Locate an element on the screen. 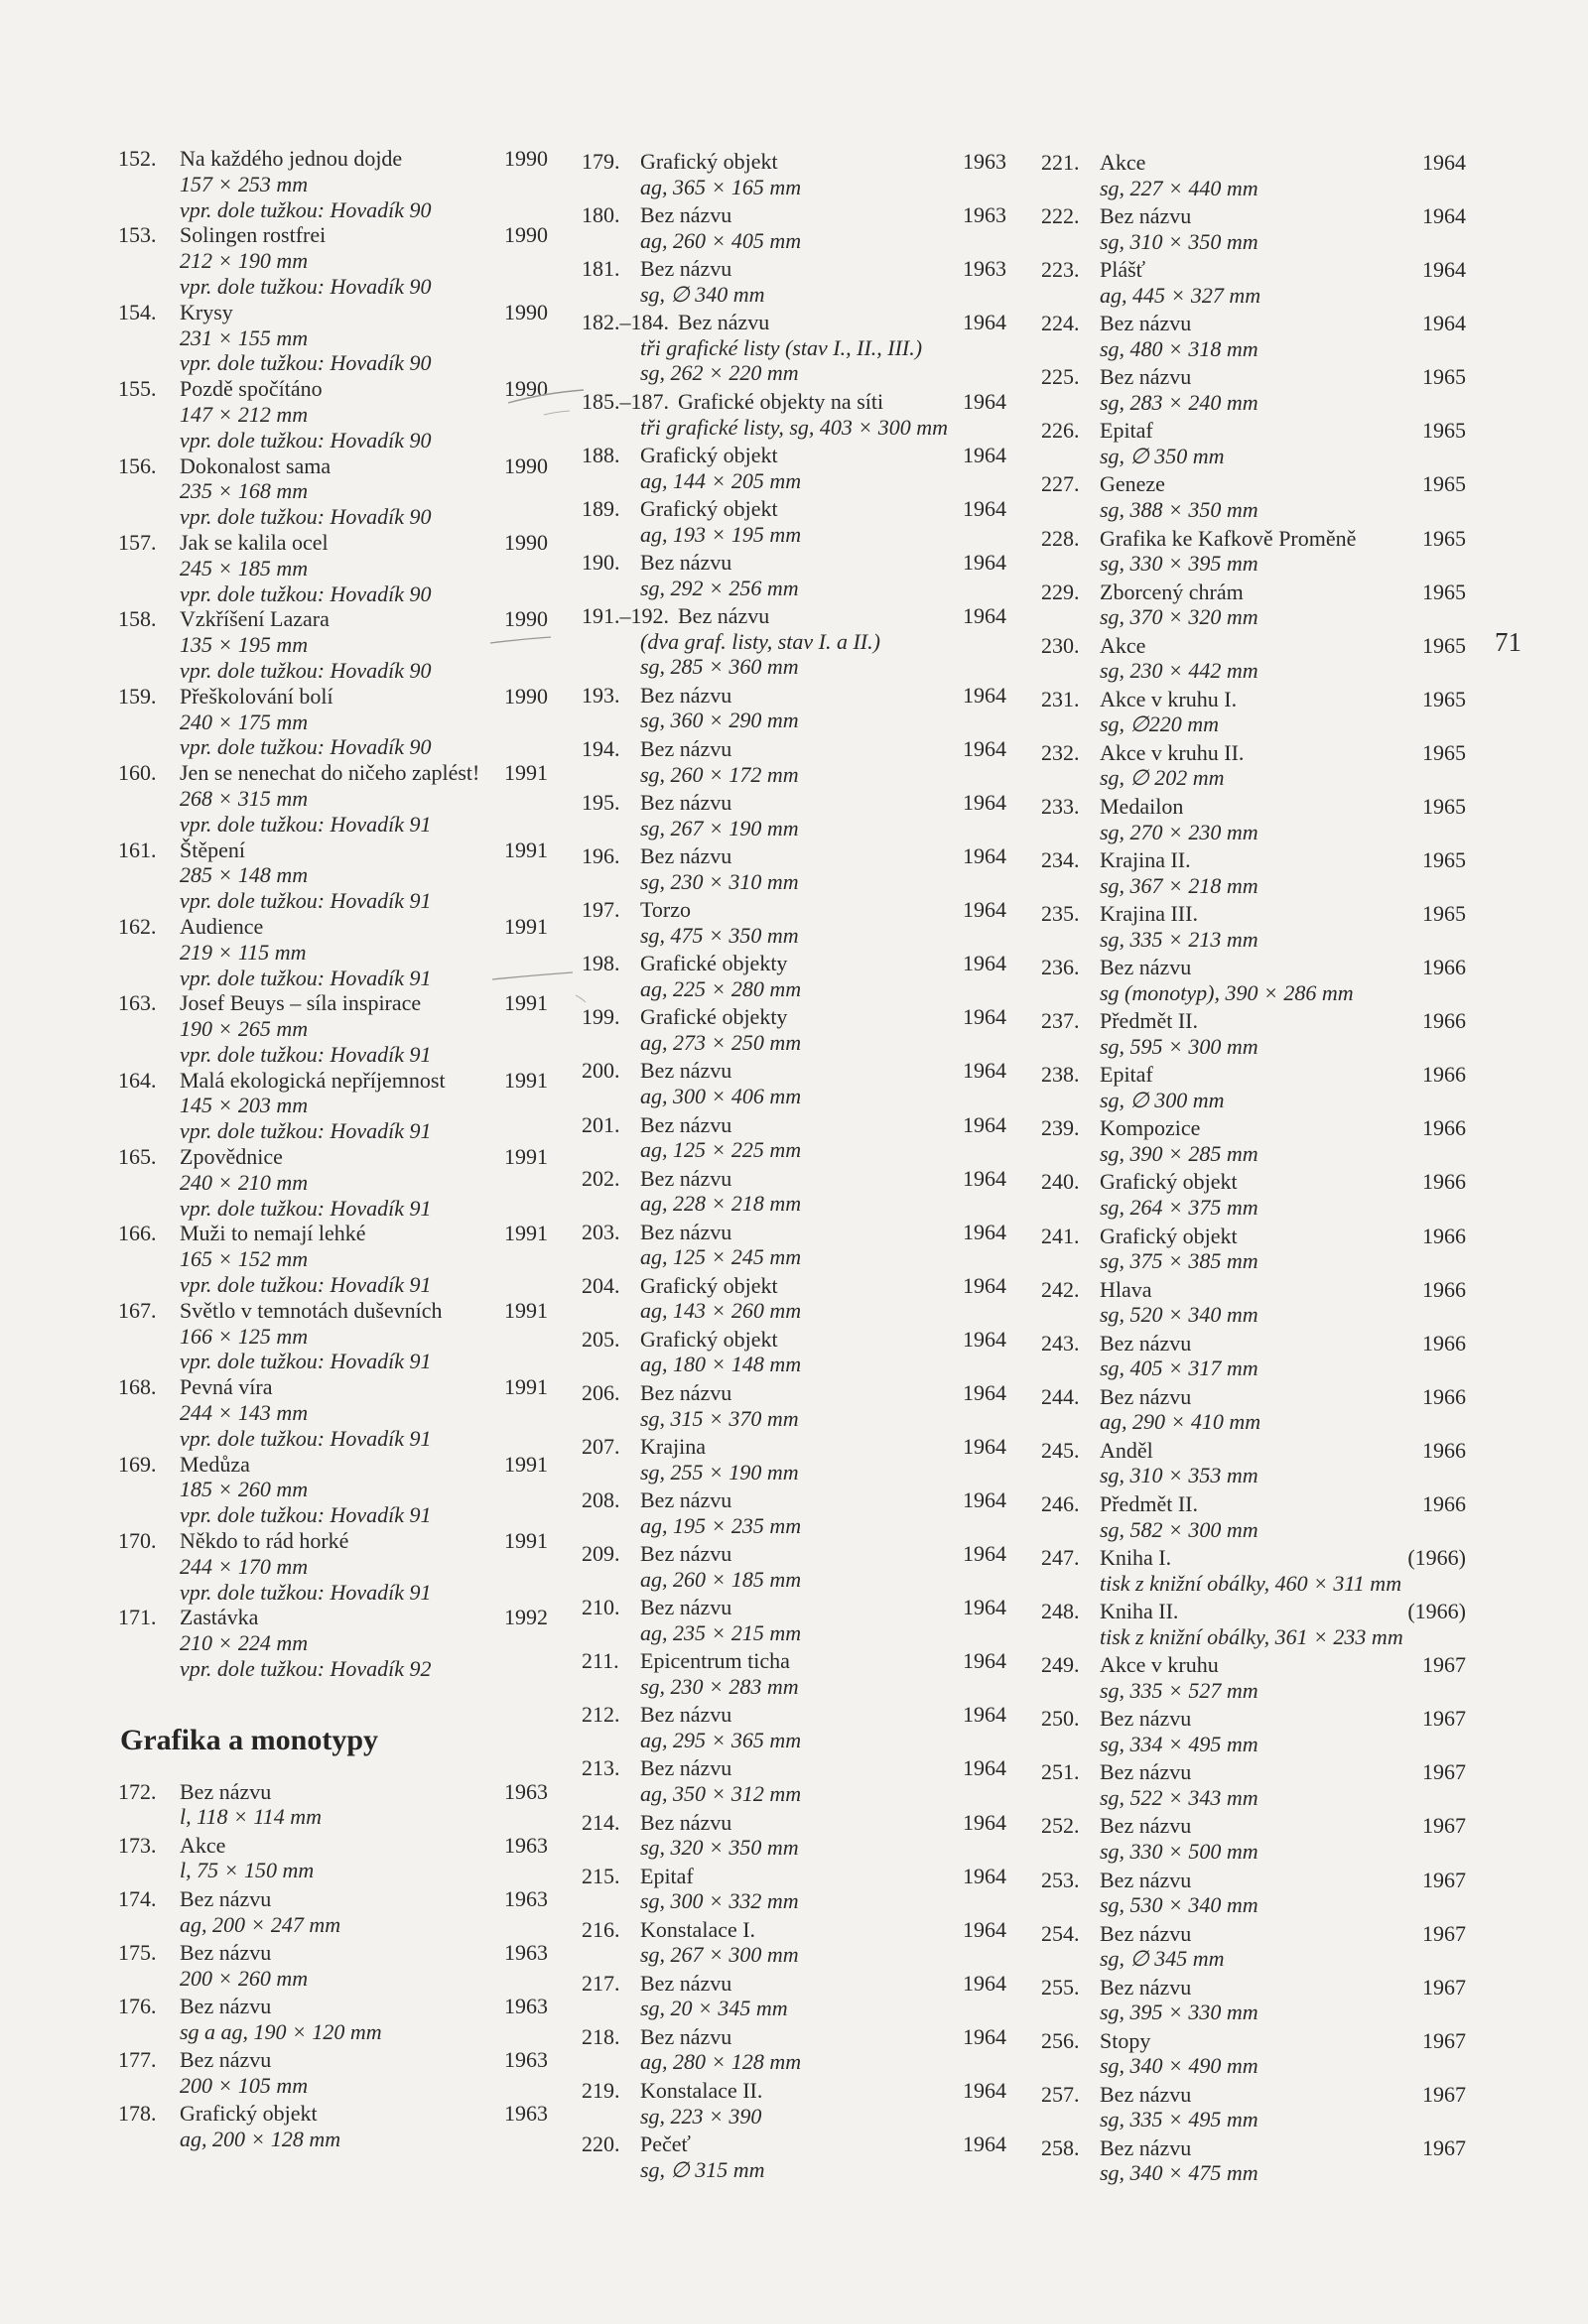  entry-details: ag, 195 × 235 mm is located at coordinates (721, 1525).